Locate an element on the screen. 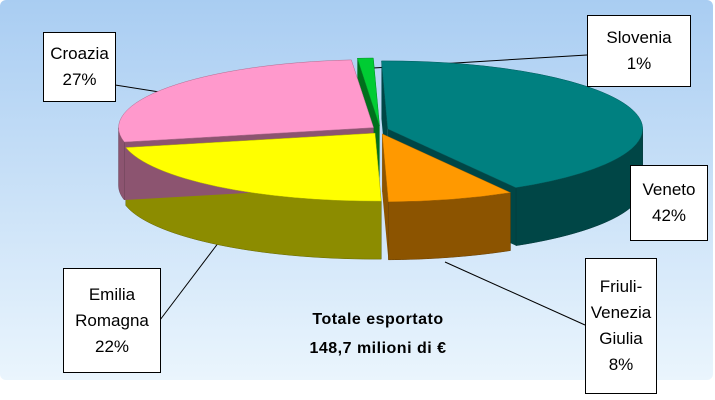  value-label: 8% is located at coordinates (621, 364).